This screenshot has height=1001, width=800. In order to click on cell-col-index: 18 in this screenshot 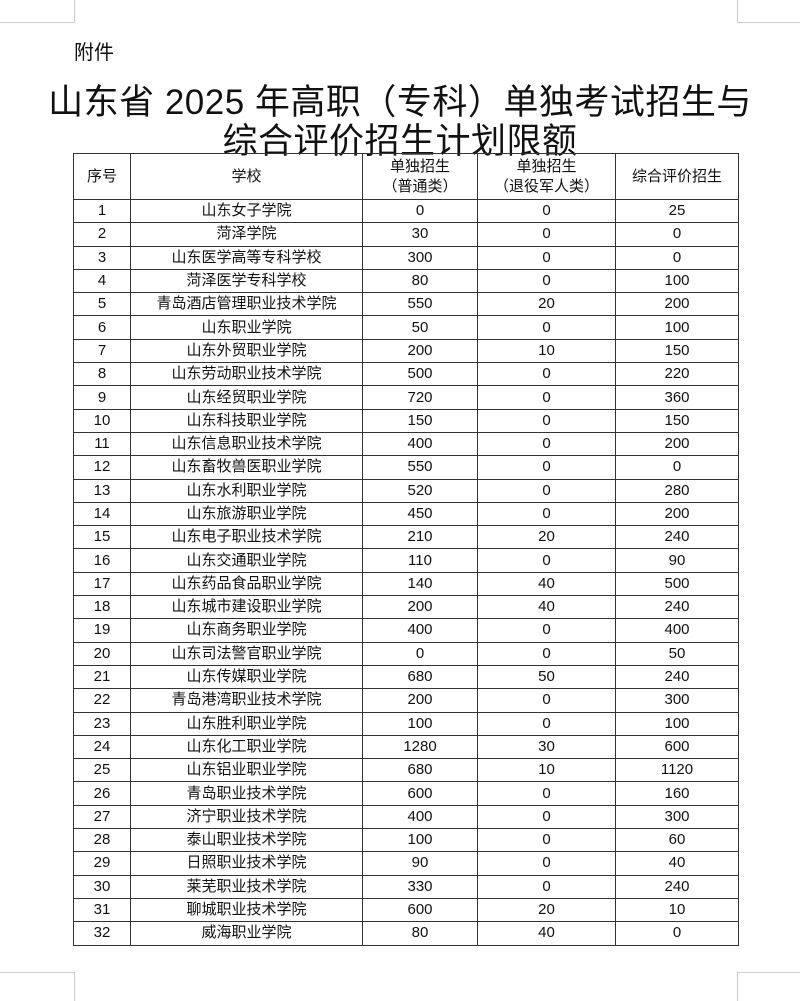, I will do `click(102, 607)`.